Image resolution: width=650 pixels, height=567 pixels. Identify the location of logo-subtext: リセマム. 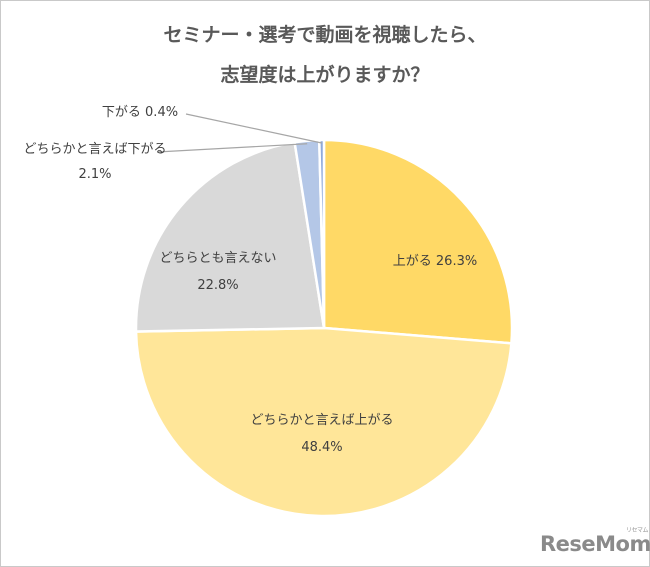
(637, 530).